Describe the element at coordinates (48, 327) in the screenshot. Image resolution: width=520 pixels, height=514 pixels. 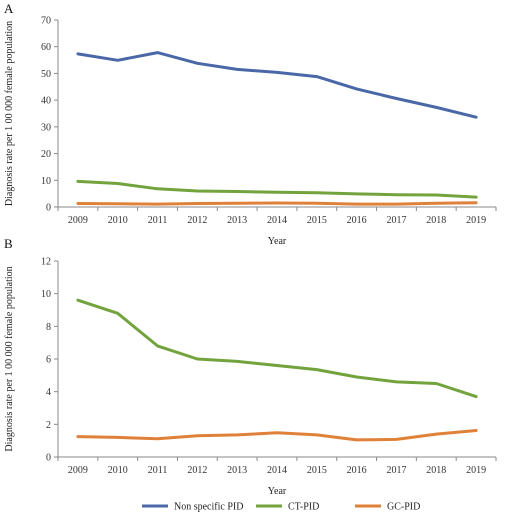
I see `y-tick-label: 8` at that location.